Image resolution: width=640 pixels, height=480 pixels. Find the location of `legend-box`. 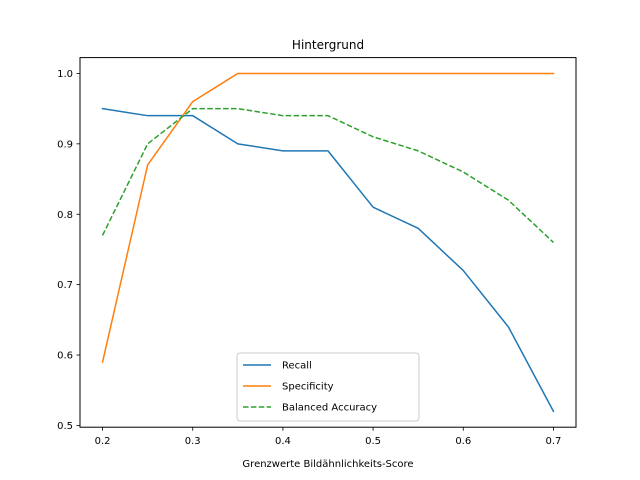

legend-box is located at coordinates (328, 387).